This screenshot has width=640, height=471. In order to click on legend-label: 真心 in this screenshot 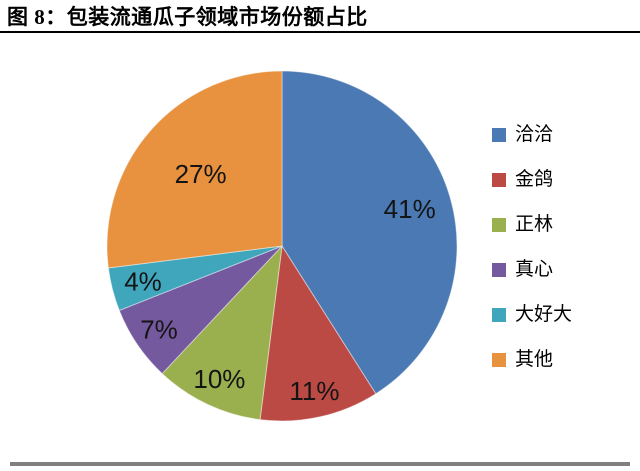, I will do `click(534, 269)`.